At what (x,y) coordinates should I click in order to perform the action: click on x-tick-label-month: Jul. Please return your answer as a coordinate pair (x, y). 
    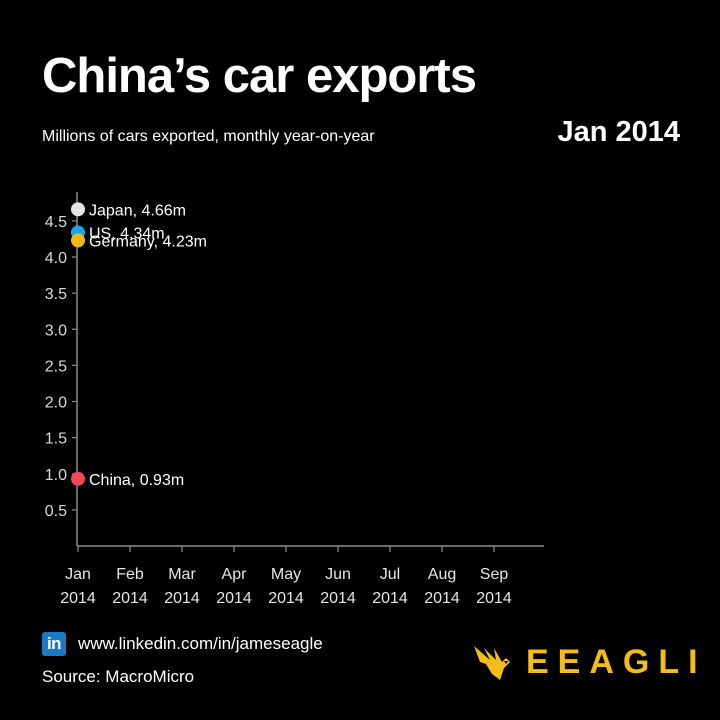
    Looking at the image, I should click on (390, 574).